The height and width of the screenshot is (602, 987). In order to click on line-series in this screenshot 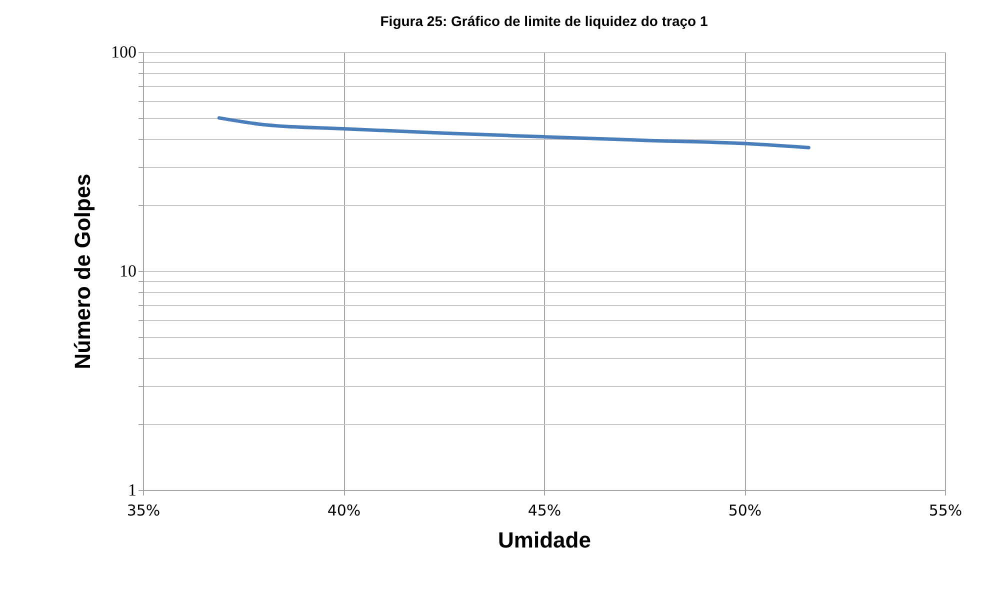, I will do `click(513, 133)`.